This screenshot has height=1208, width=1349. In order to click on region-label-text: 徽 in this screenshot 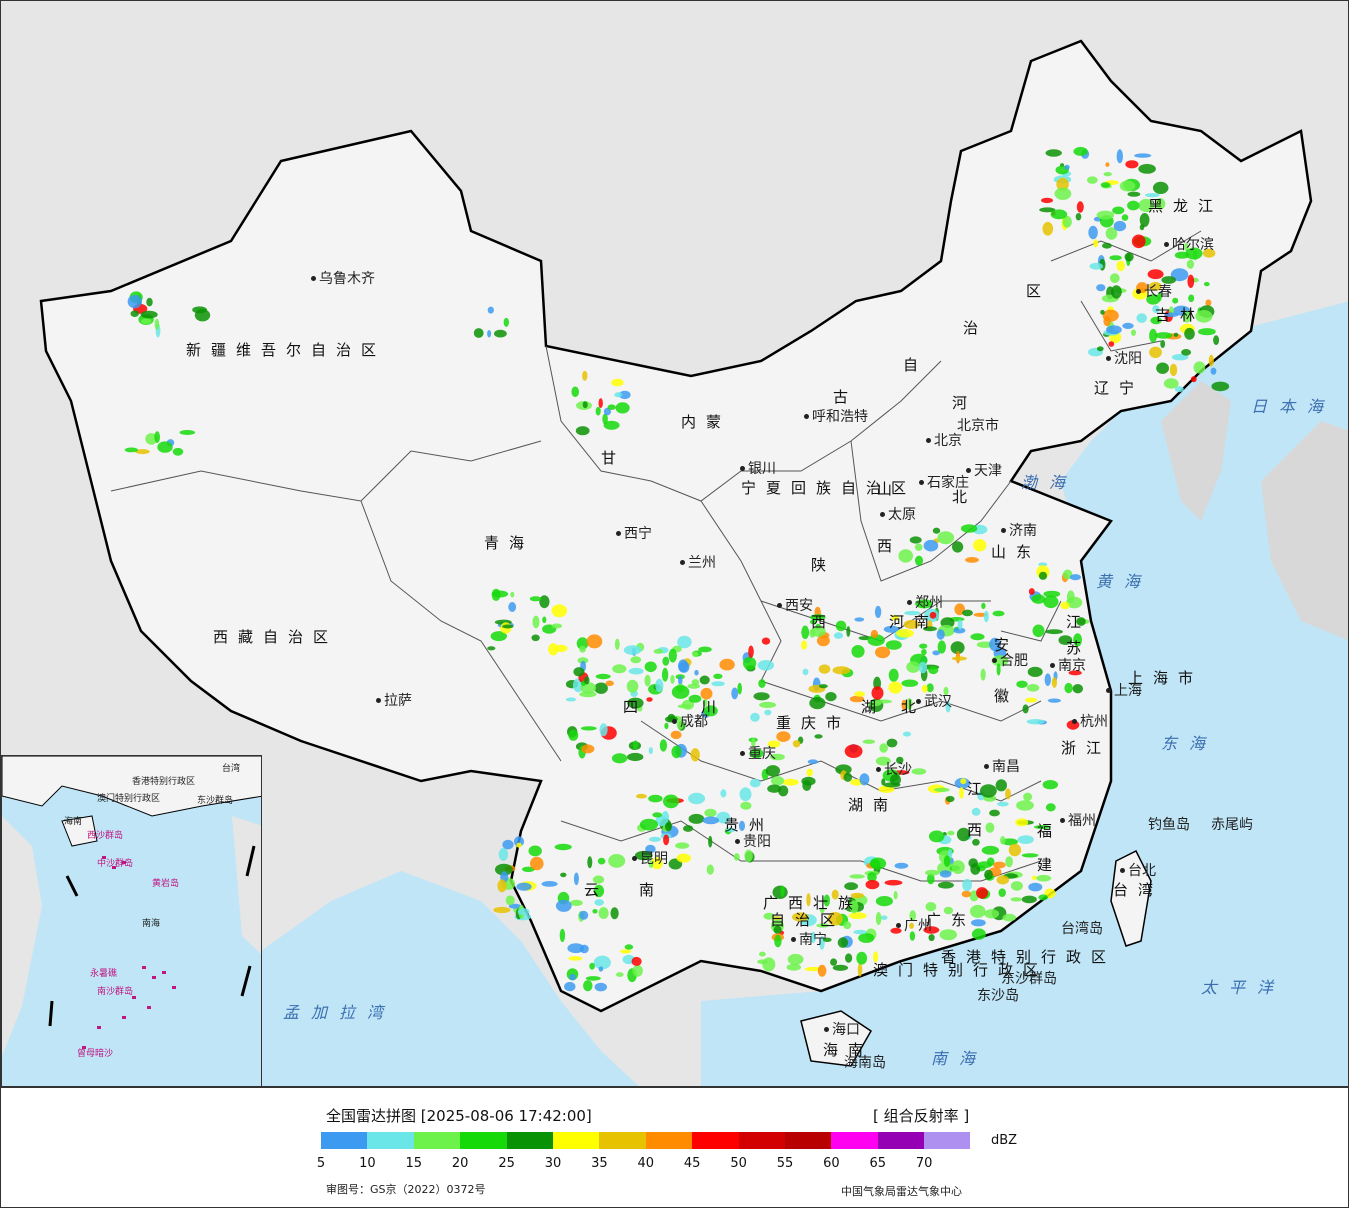, I will do `click(1007, 696)`.